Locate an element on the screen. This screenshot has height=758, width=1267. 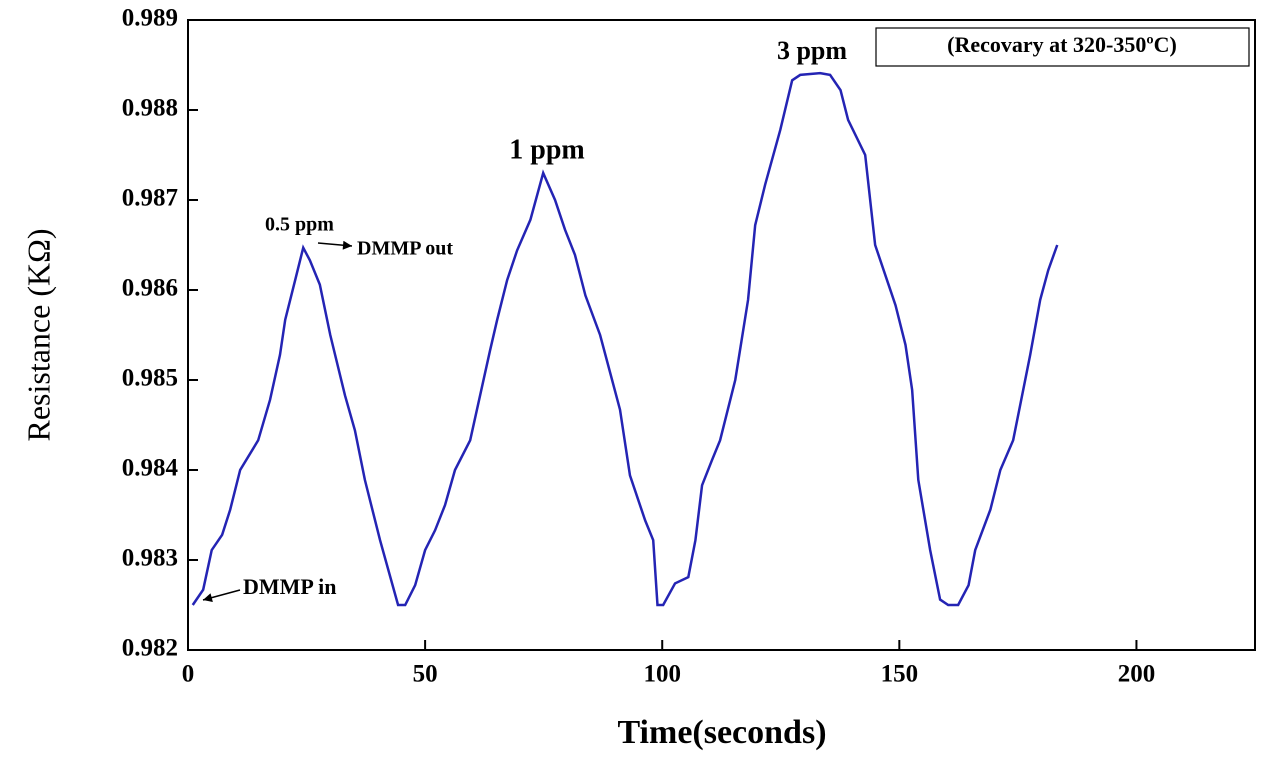
y-tick-label: 0.984 is located at coordinates (150, 468).